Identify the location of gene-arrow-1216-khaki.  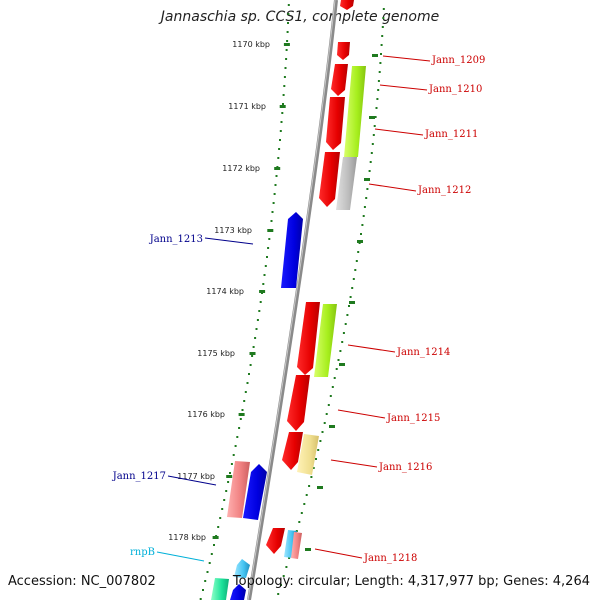
(308, 454).